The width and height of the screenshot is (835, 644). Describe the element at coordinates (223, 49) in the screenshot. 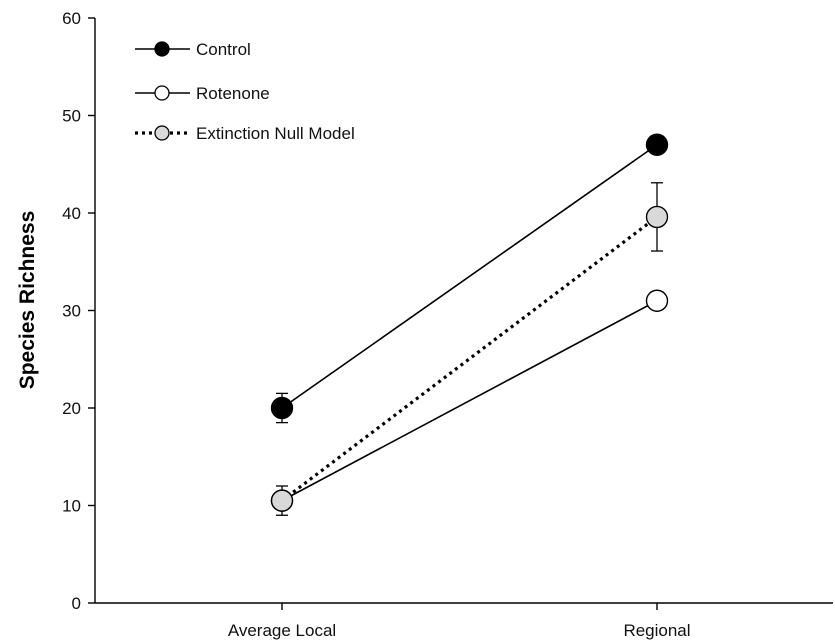

I see `legend-label-control: Control` at that location.